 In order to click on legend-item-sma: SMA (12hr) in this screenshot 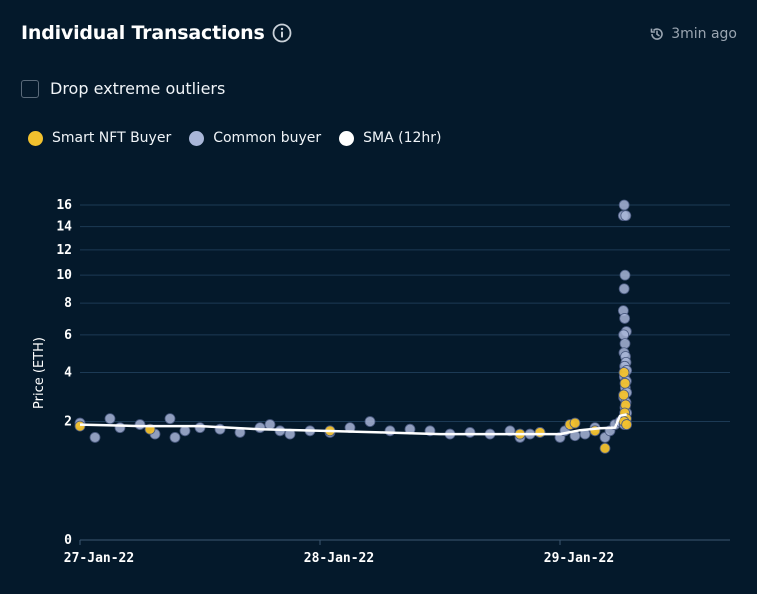, I will do `click(390, 138)`.